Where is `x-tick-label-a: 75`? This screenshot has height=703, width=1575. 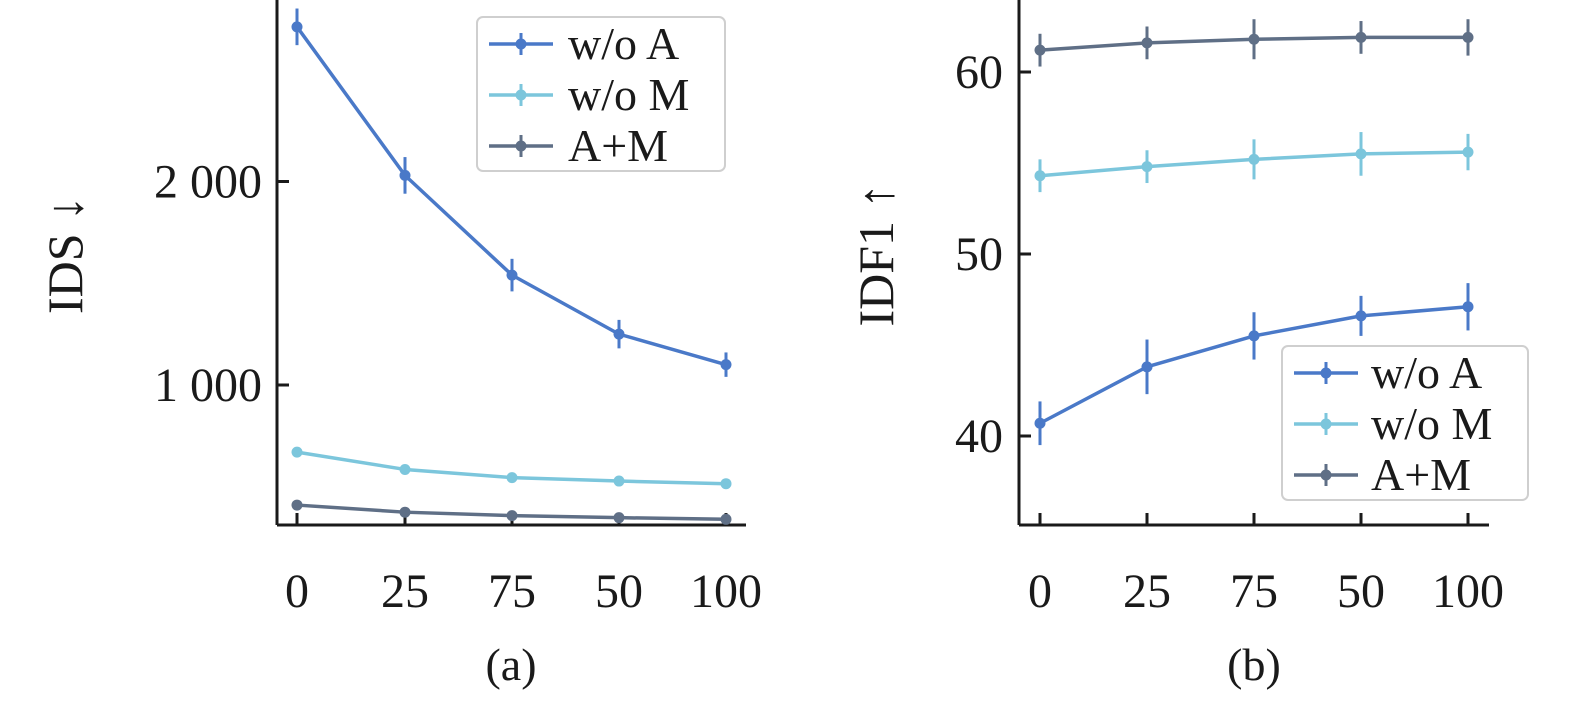 x-tick-label-a: 75 is located at coordinates (512, 591).